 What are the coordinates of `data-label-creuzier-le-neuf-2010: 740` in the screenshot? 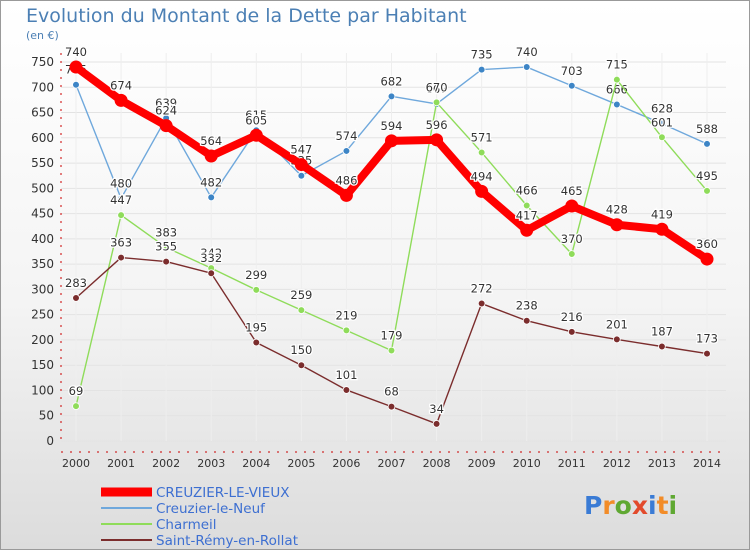 It's located at (527, 52).